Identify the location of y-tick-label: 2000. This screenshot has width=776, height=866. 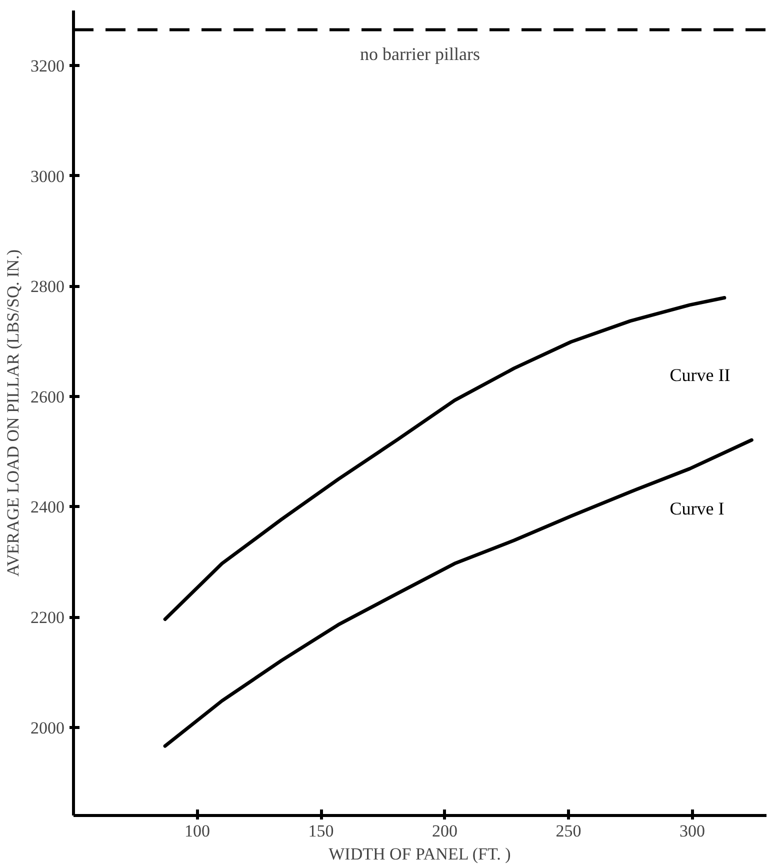
(47, 728).